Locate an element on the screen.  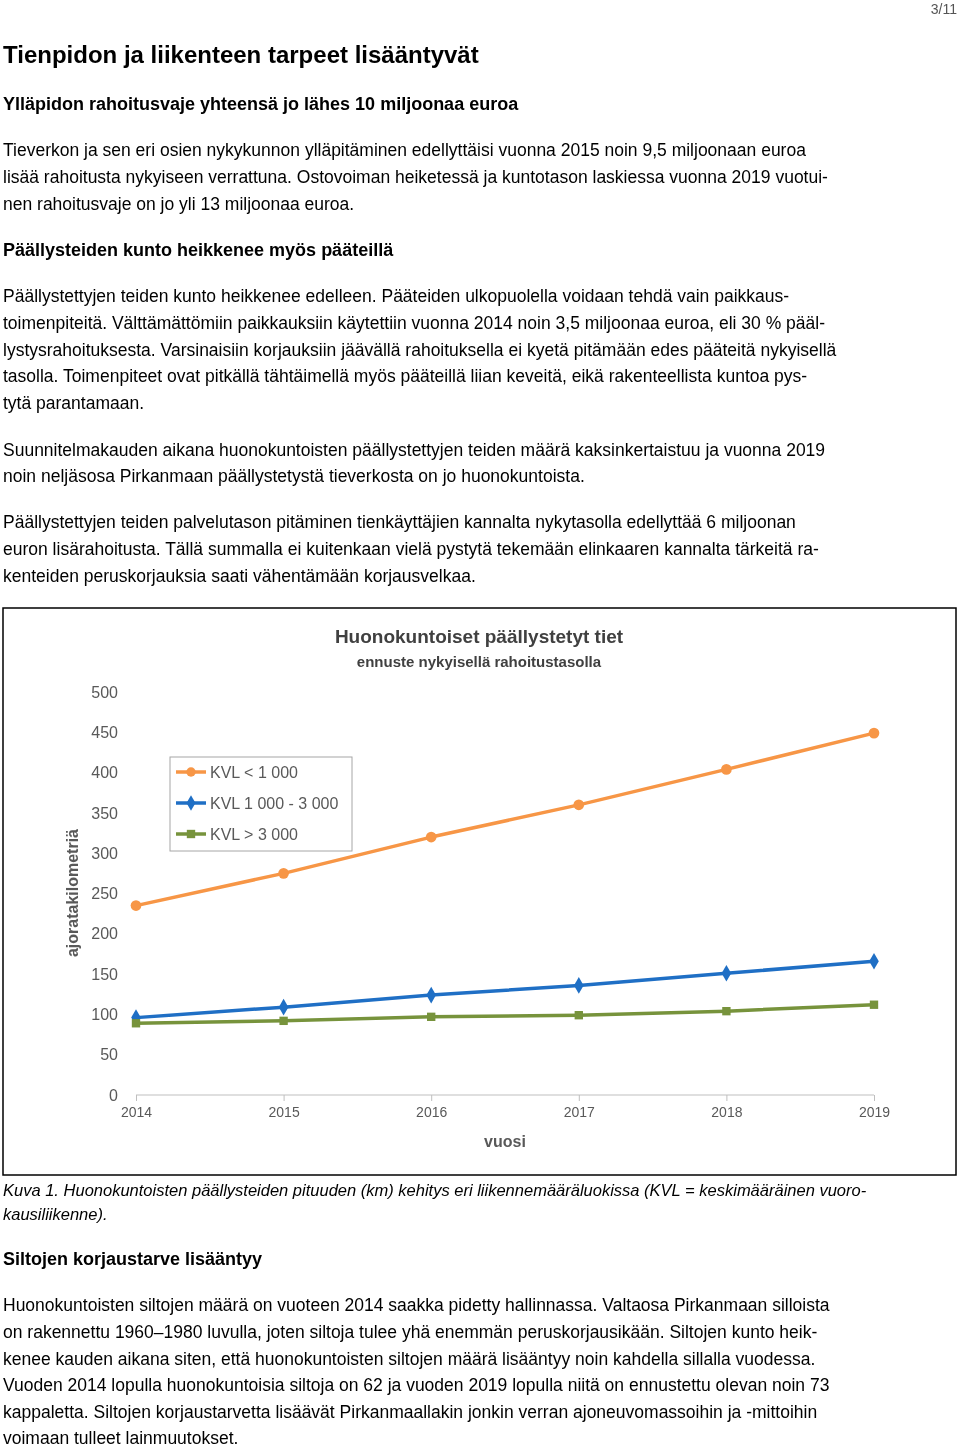
y-tick-label: 200 is located at coordinates (105, 934).